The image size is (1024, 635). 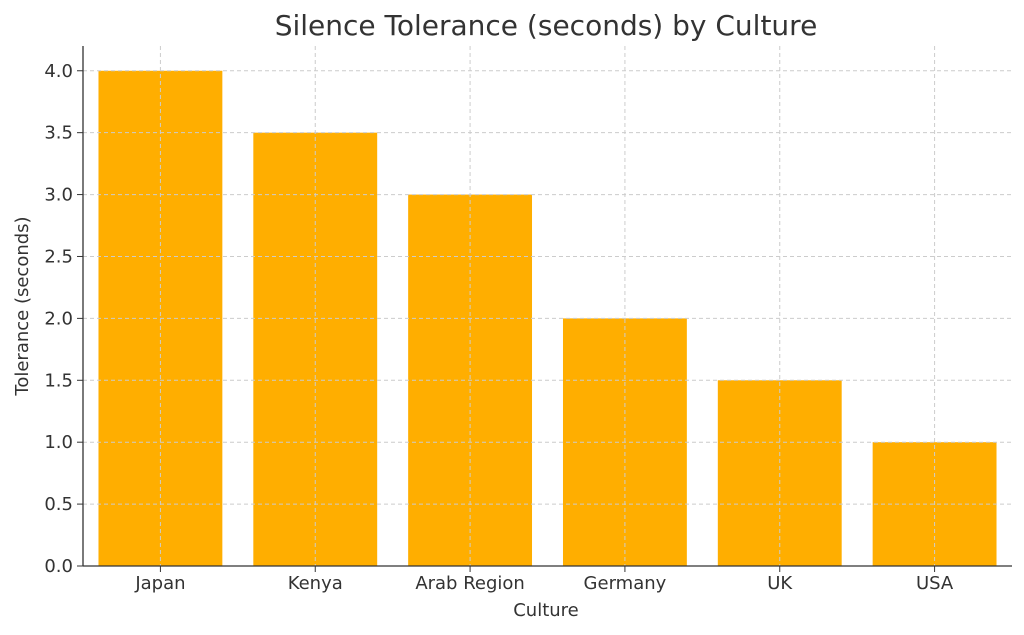 What do you see at coordinates (315, 583) in the screenshot?
I see `x-tick-label: Kenya` at bounding box center [315, 583].